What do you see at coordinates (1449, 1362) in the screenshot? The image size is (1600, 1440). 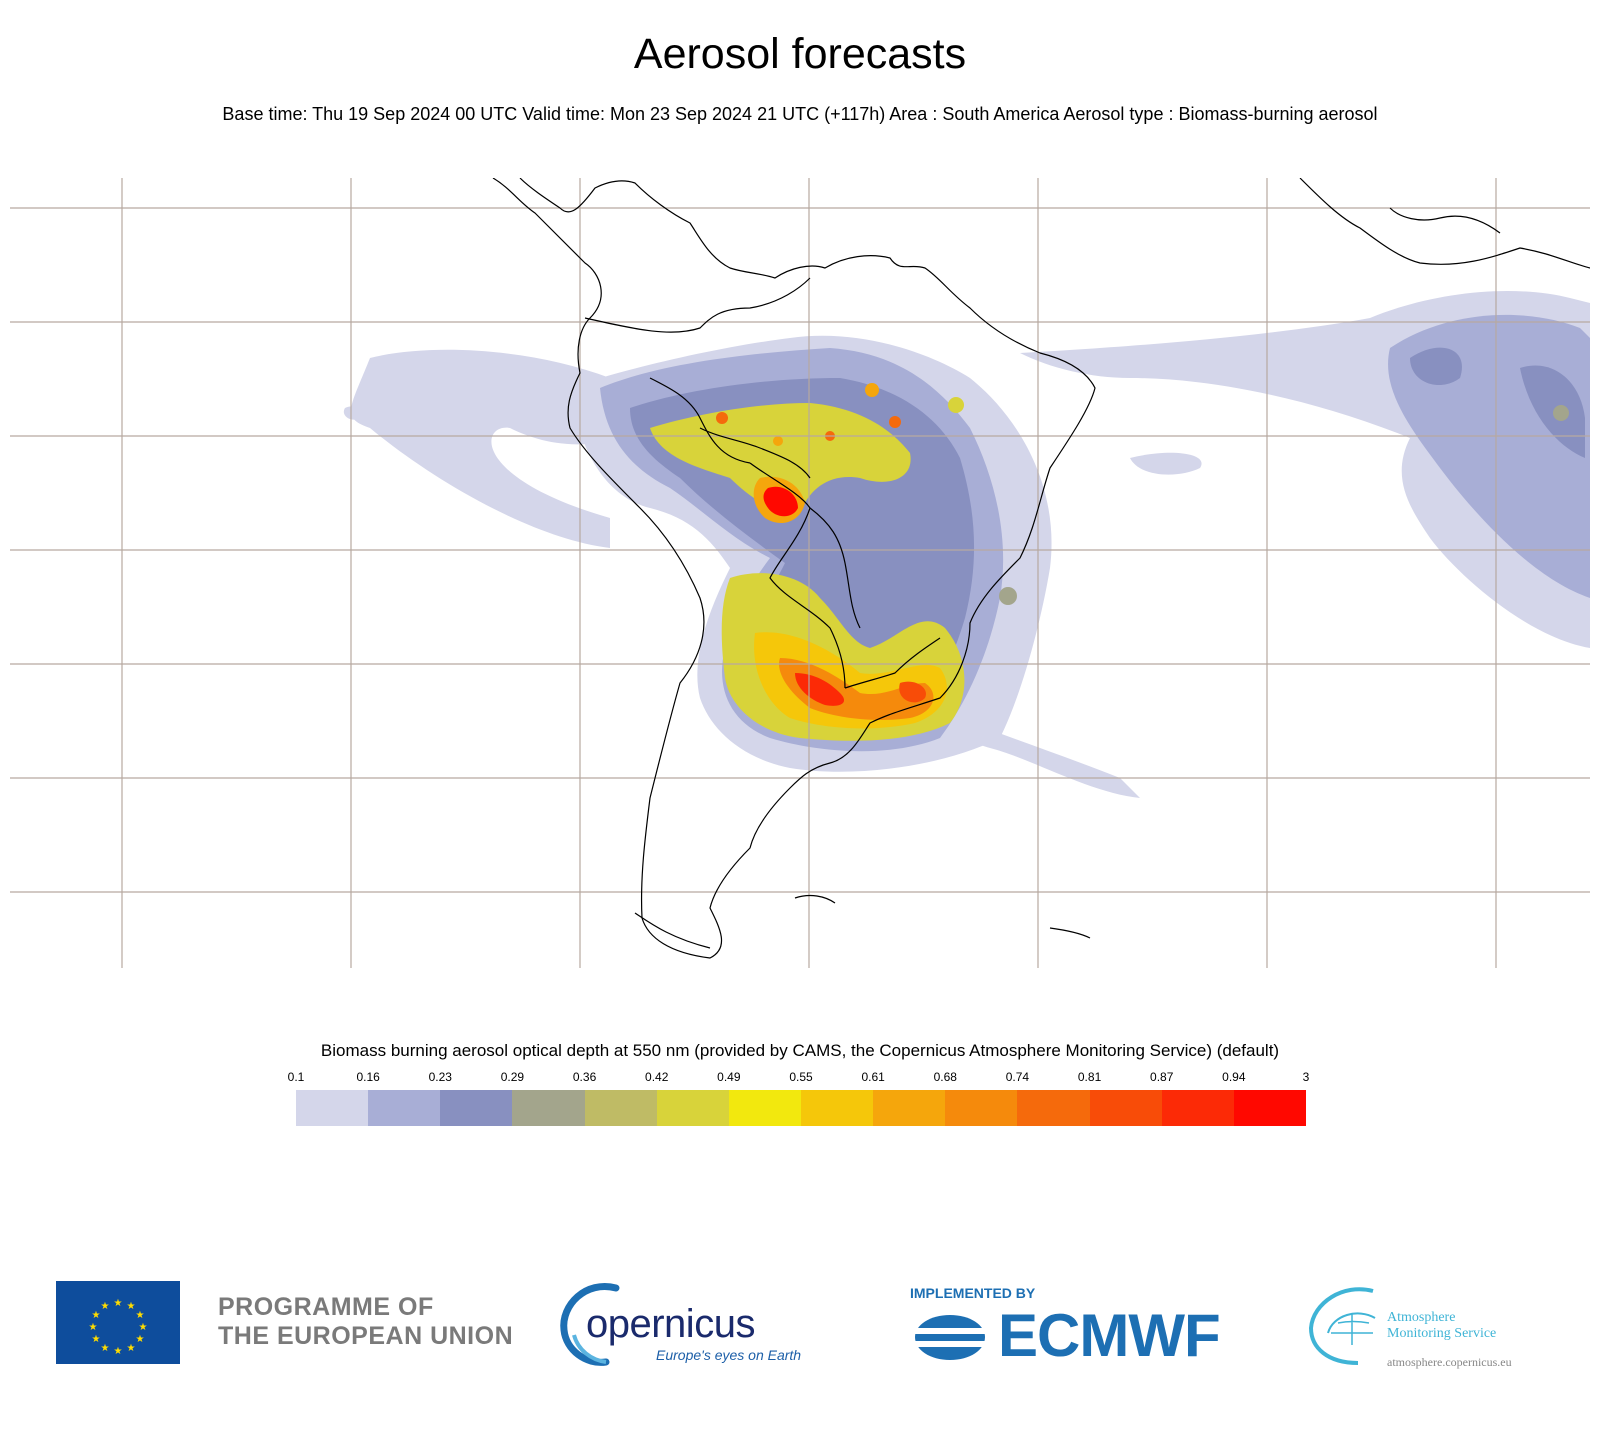 I see `ams-url: atmosphere.copernicus.eu` at bounding box center [1449, 1362].